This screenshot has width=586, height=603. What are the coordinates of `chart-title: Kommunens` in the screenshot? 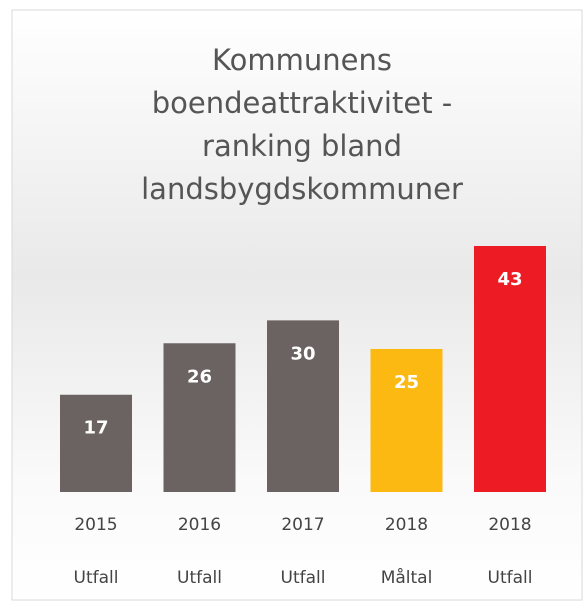 It's located at (302, 60).